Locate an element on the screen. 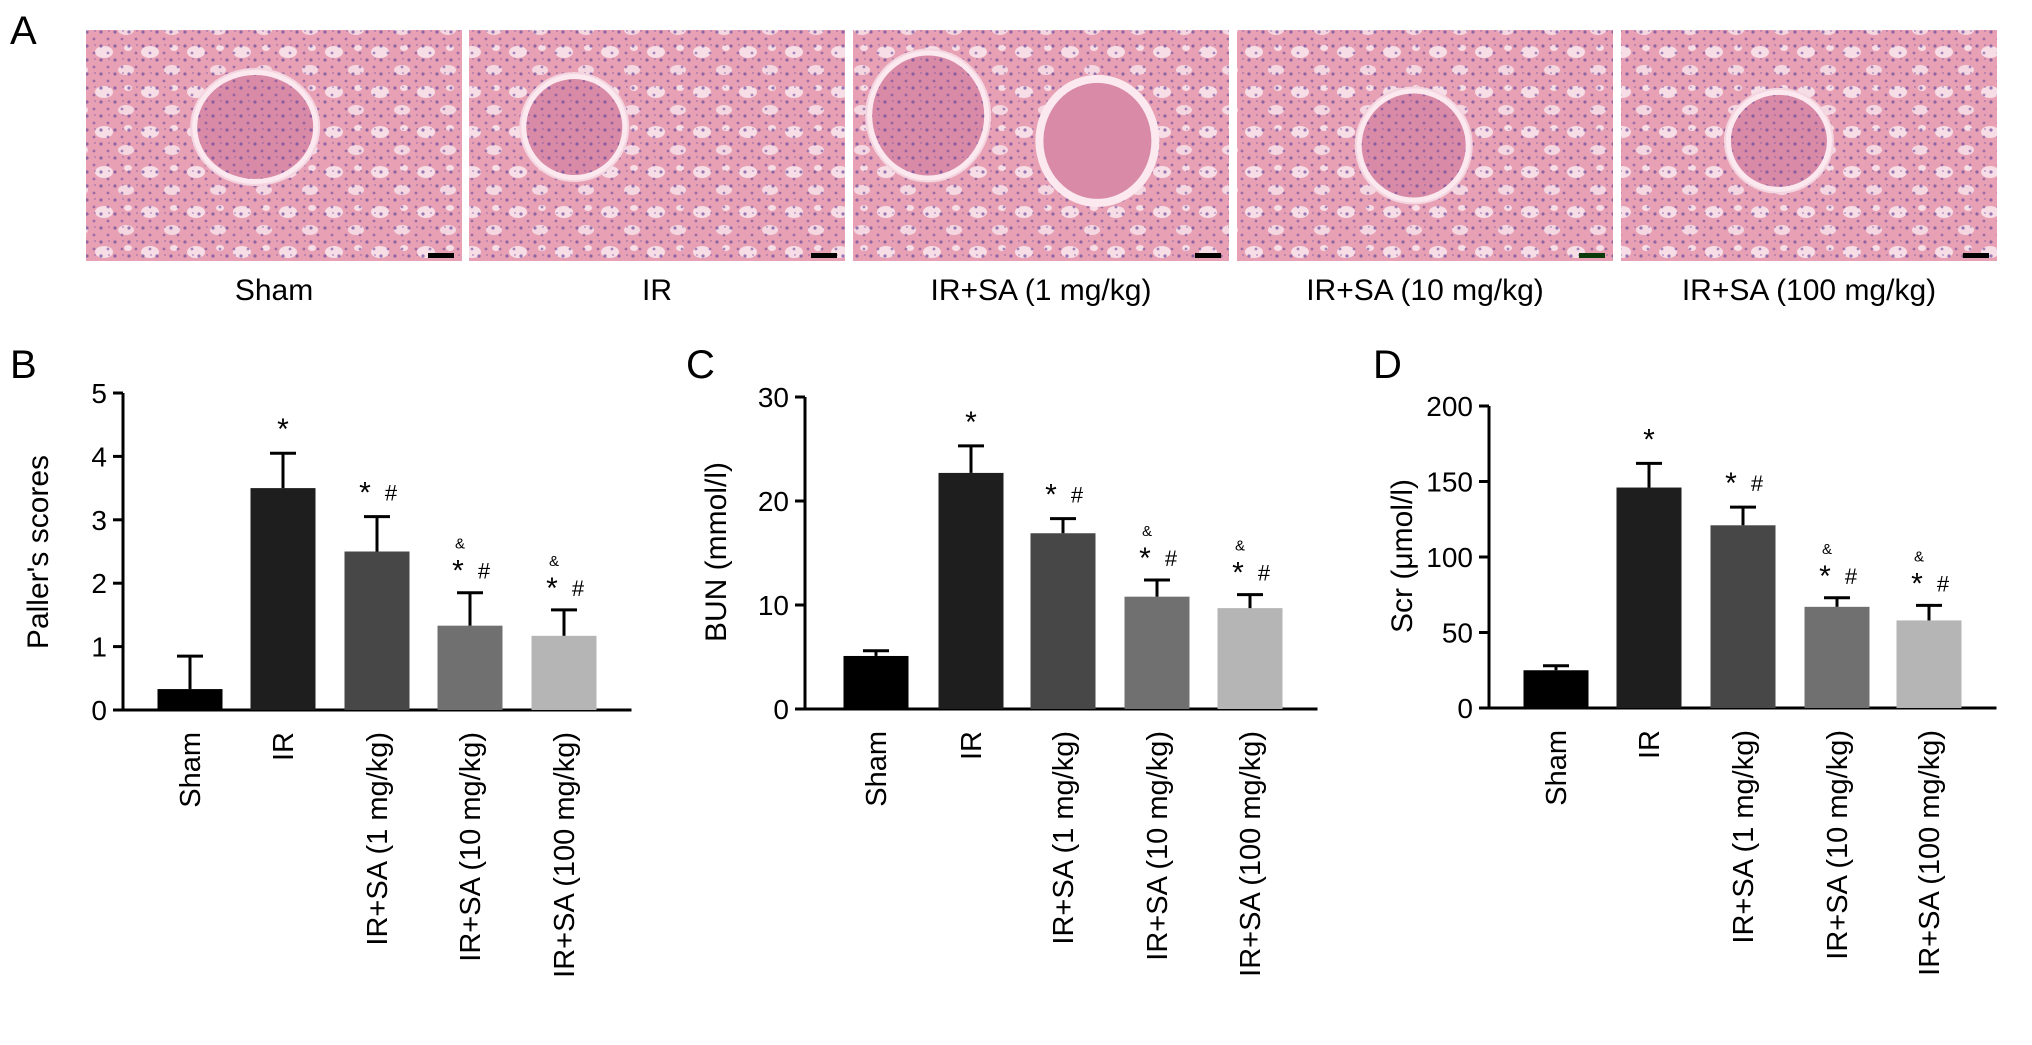 This screenshot has height=1045, width=2032. y-axis-label: BUN (mmol/l) is located at coordinates (716, 552).